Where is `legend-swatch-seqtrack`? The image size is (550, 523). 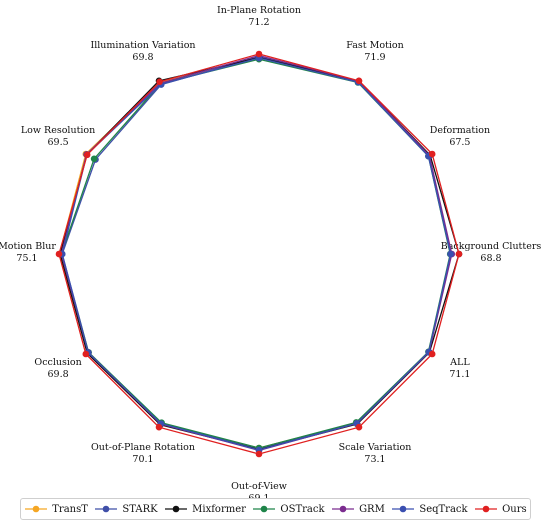 legend-swatch-seqtrack is located at coordinates (403, 509).